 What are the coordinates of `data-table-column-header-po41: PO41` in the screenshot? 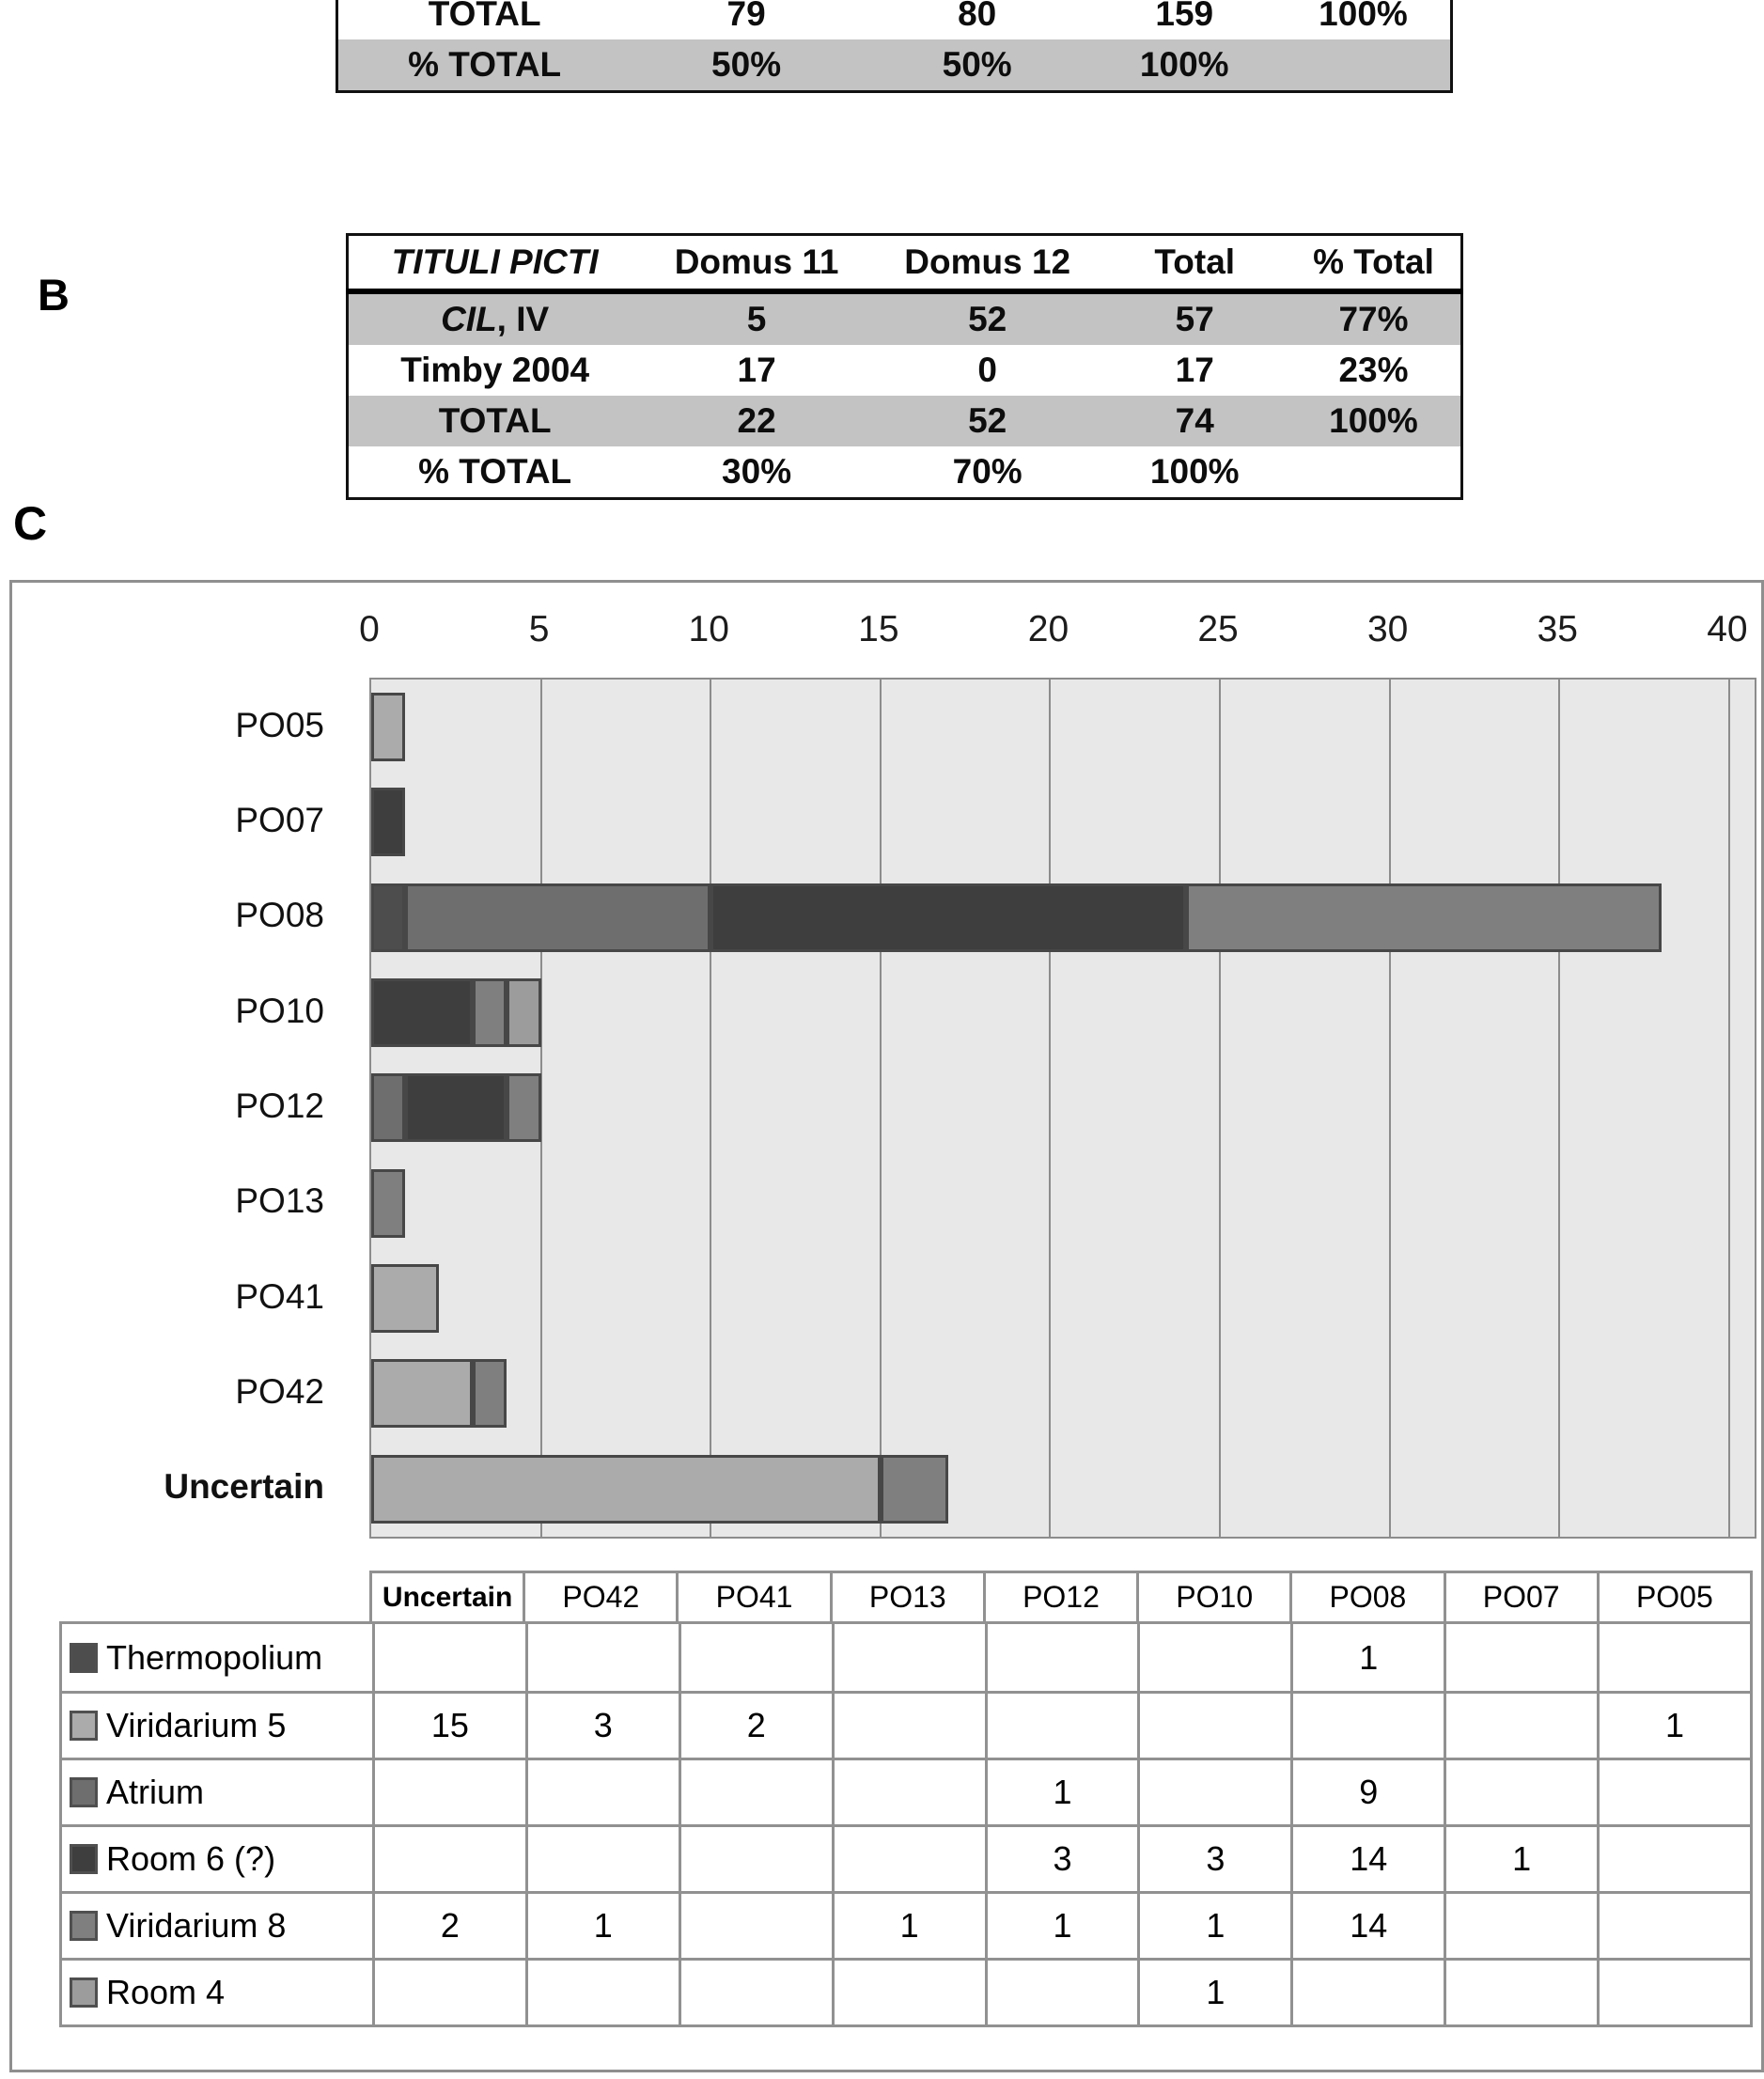 It's located at (753, 1597).